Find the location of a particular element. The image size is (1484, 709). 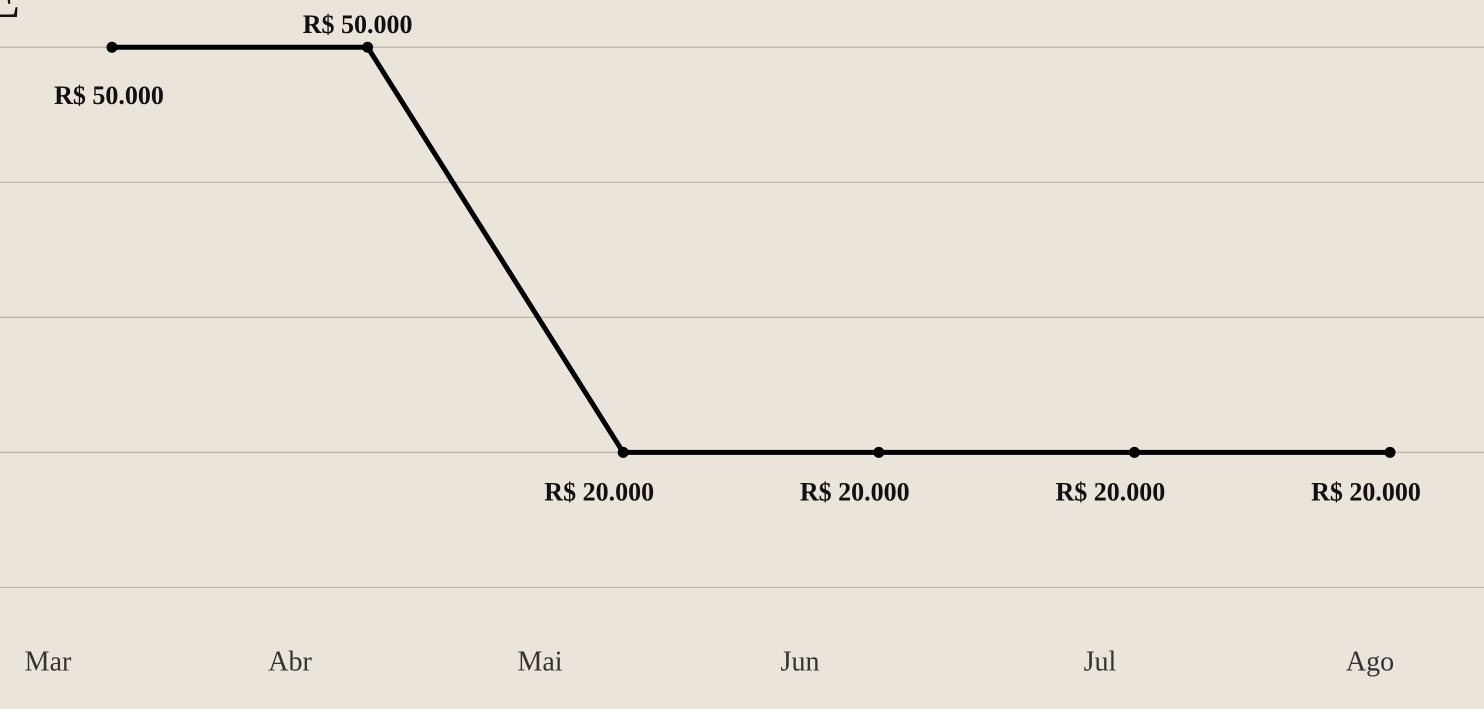

x-tick-label: Mar is located at coordinates (48, 661).